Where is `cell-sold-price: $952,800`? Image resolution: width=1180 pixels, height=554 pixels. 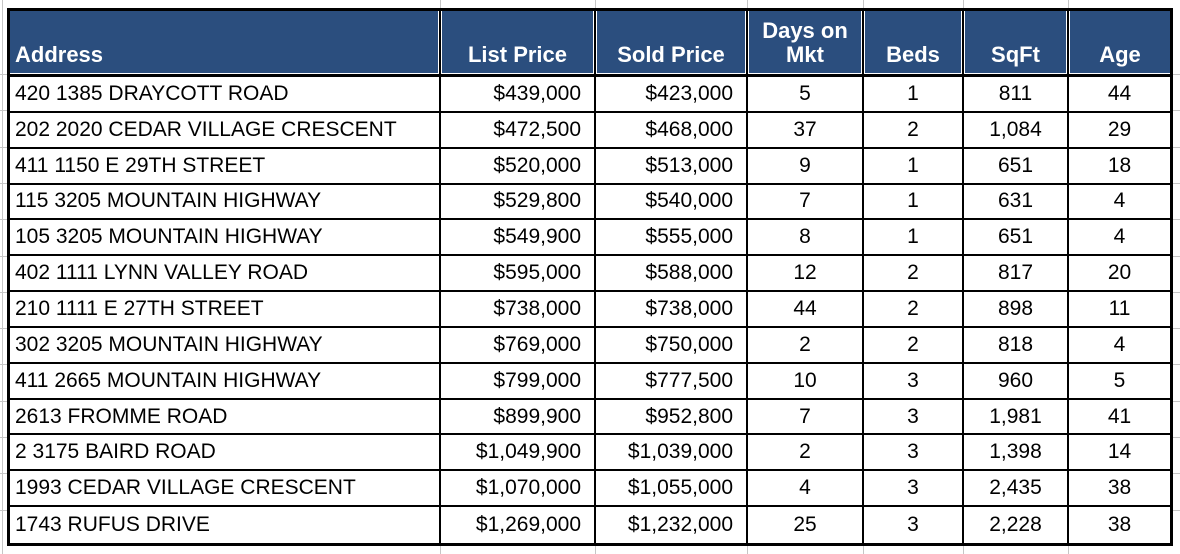
cell-sold-price: $952,800 is located at coordinates (672, 417).